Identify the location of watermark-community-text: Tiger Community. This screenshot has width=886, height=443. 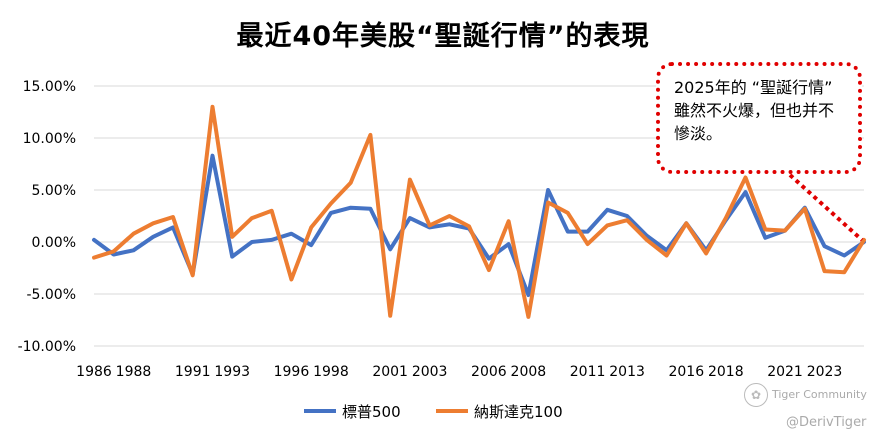
(819, 394).